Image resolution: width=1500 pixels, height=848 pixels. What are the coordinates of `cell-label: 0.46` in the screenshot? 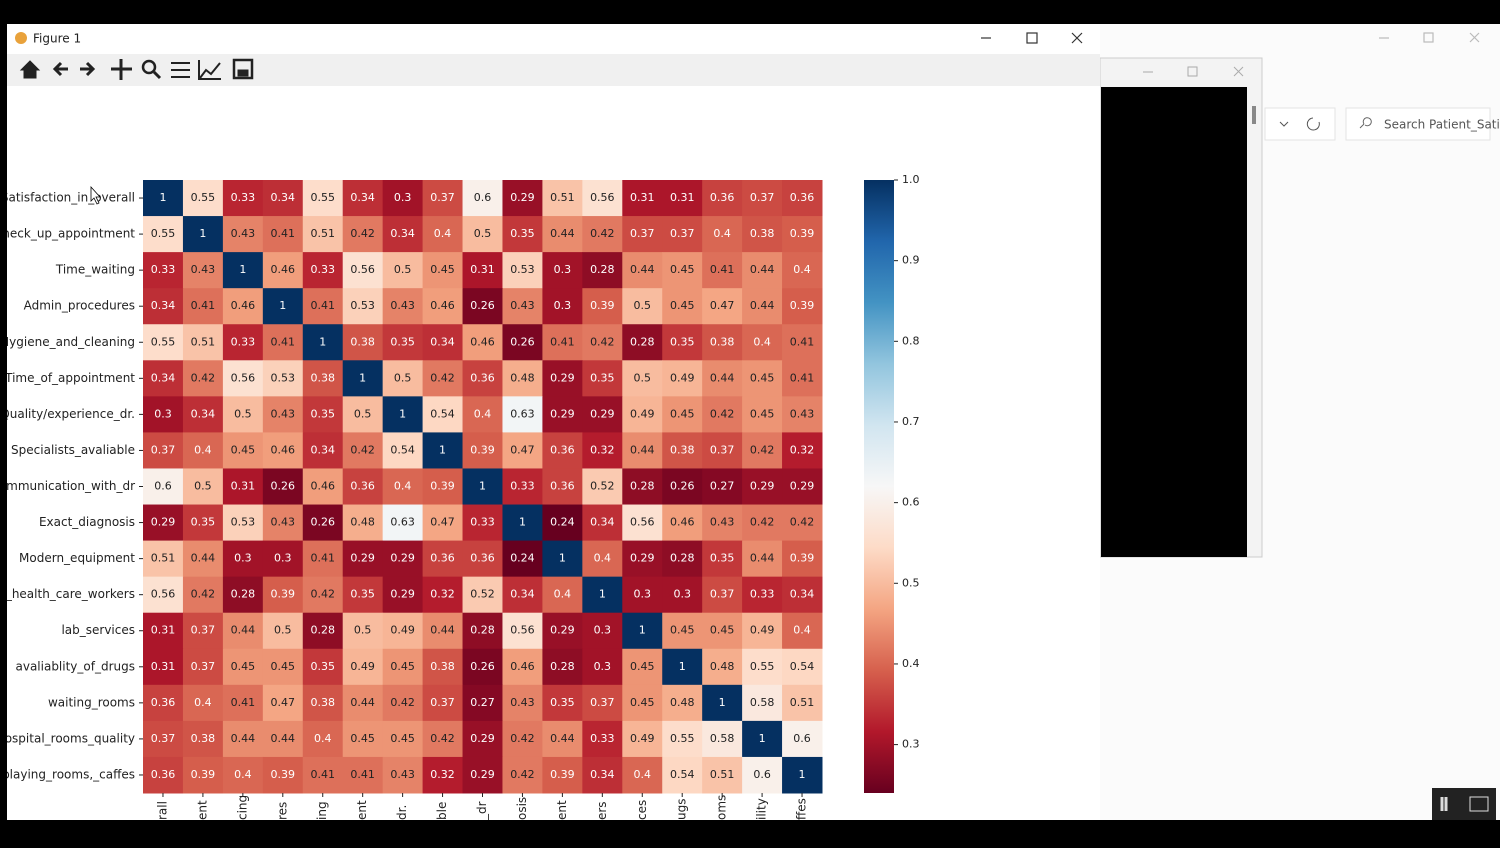 It's located at (482, 341).